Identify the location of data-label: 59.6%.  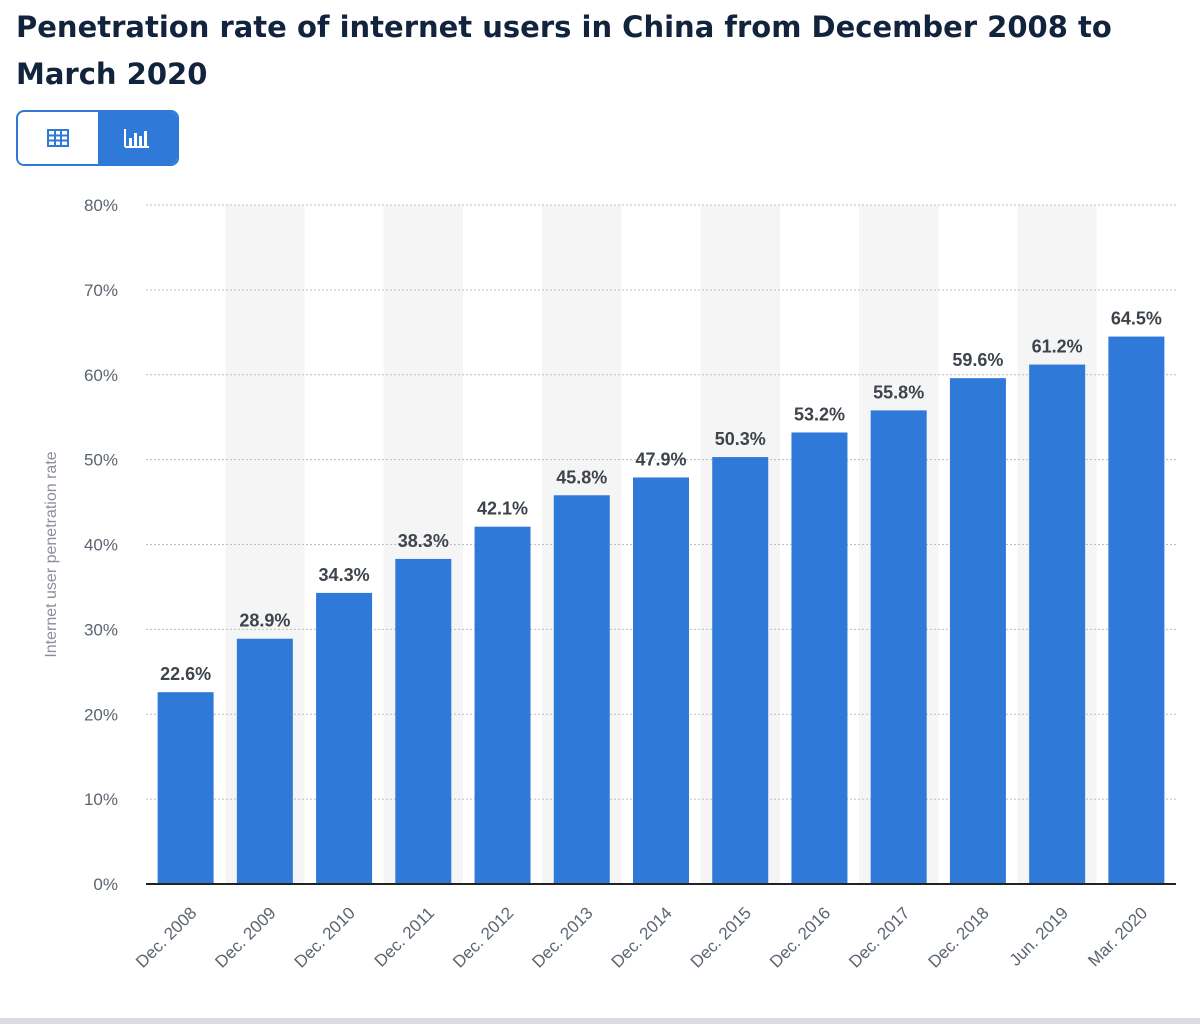
(977, 360).